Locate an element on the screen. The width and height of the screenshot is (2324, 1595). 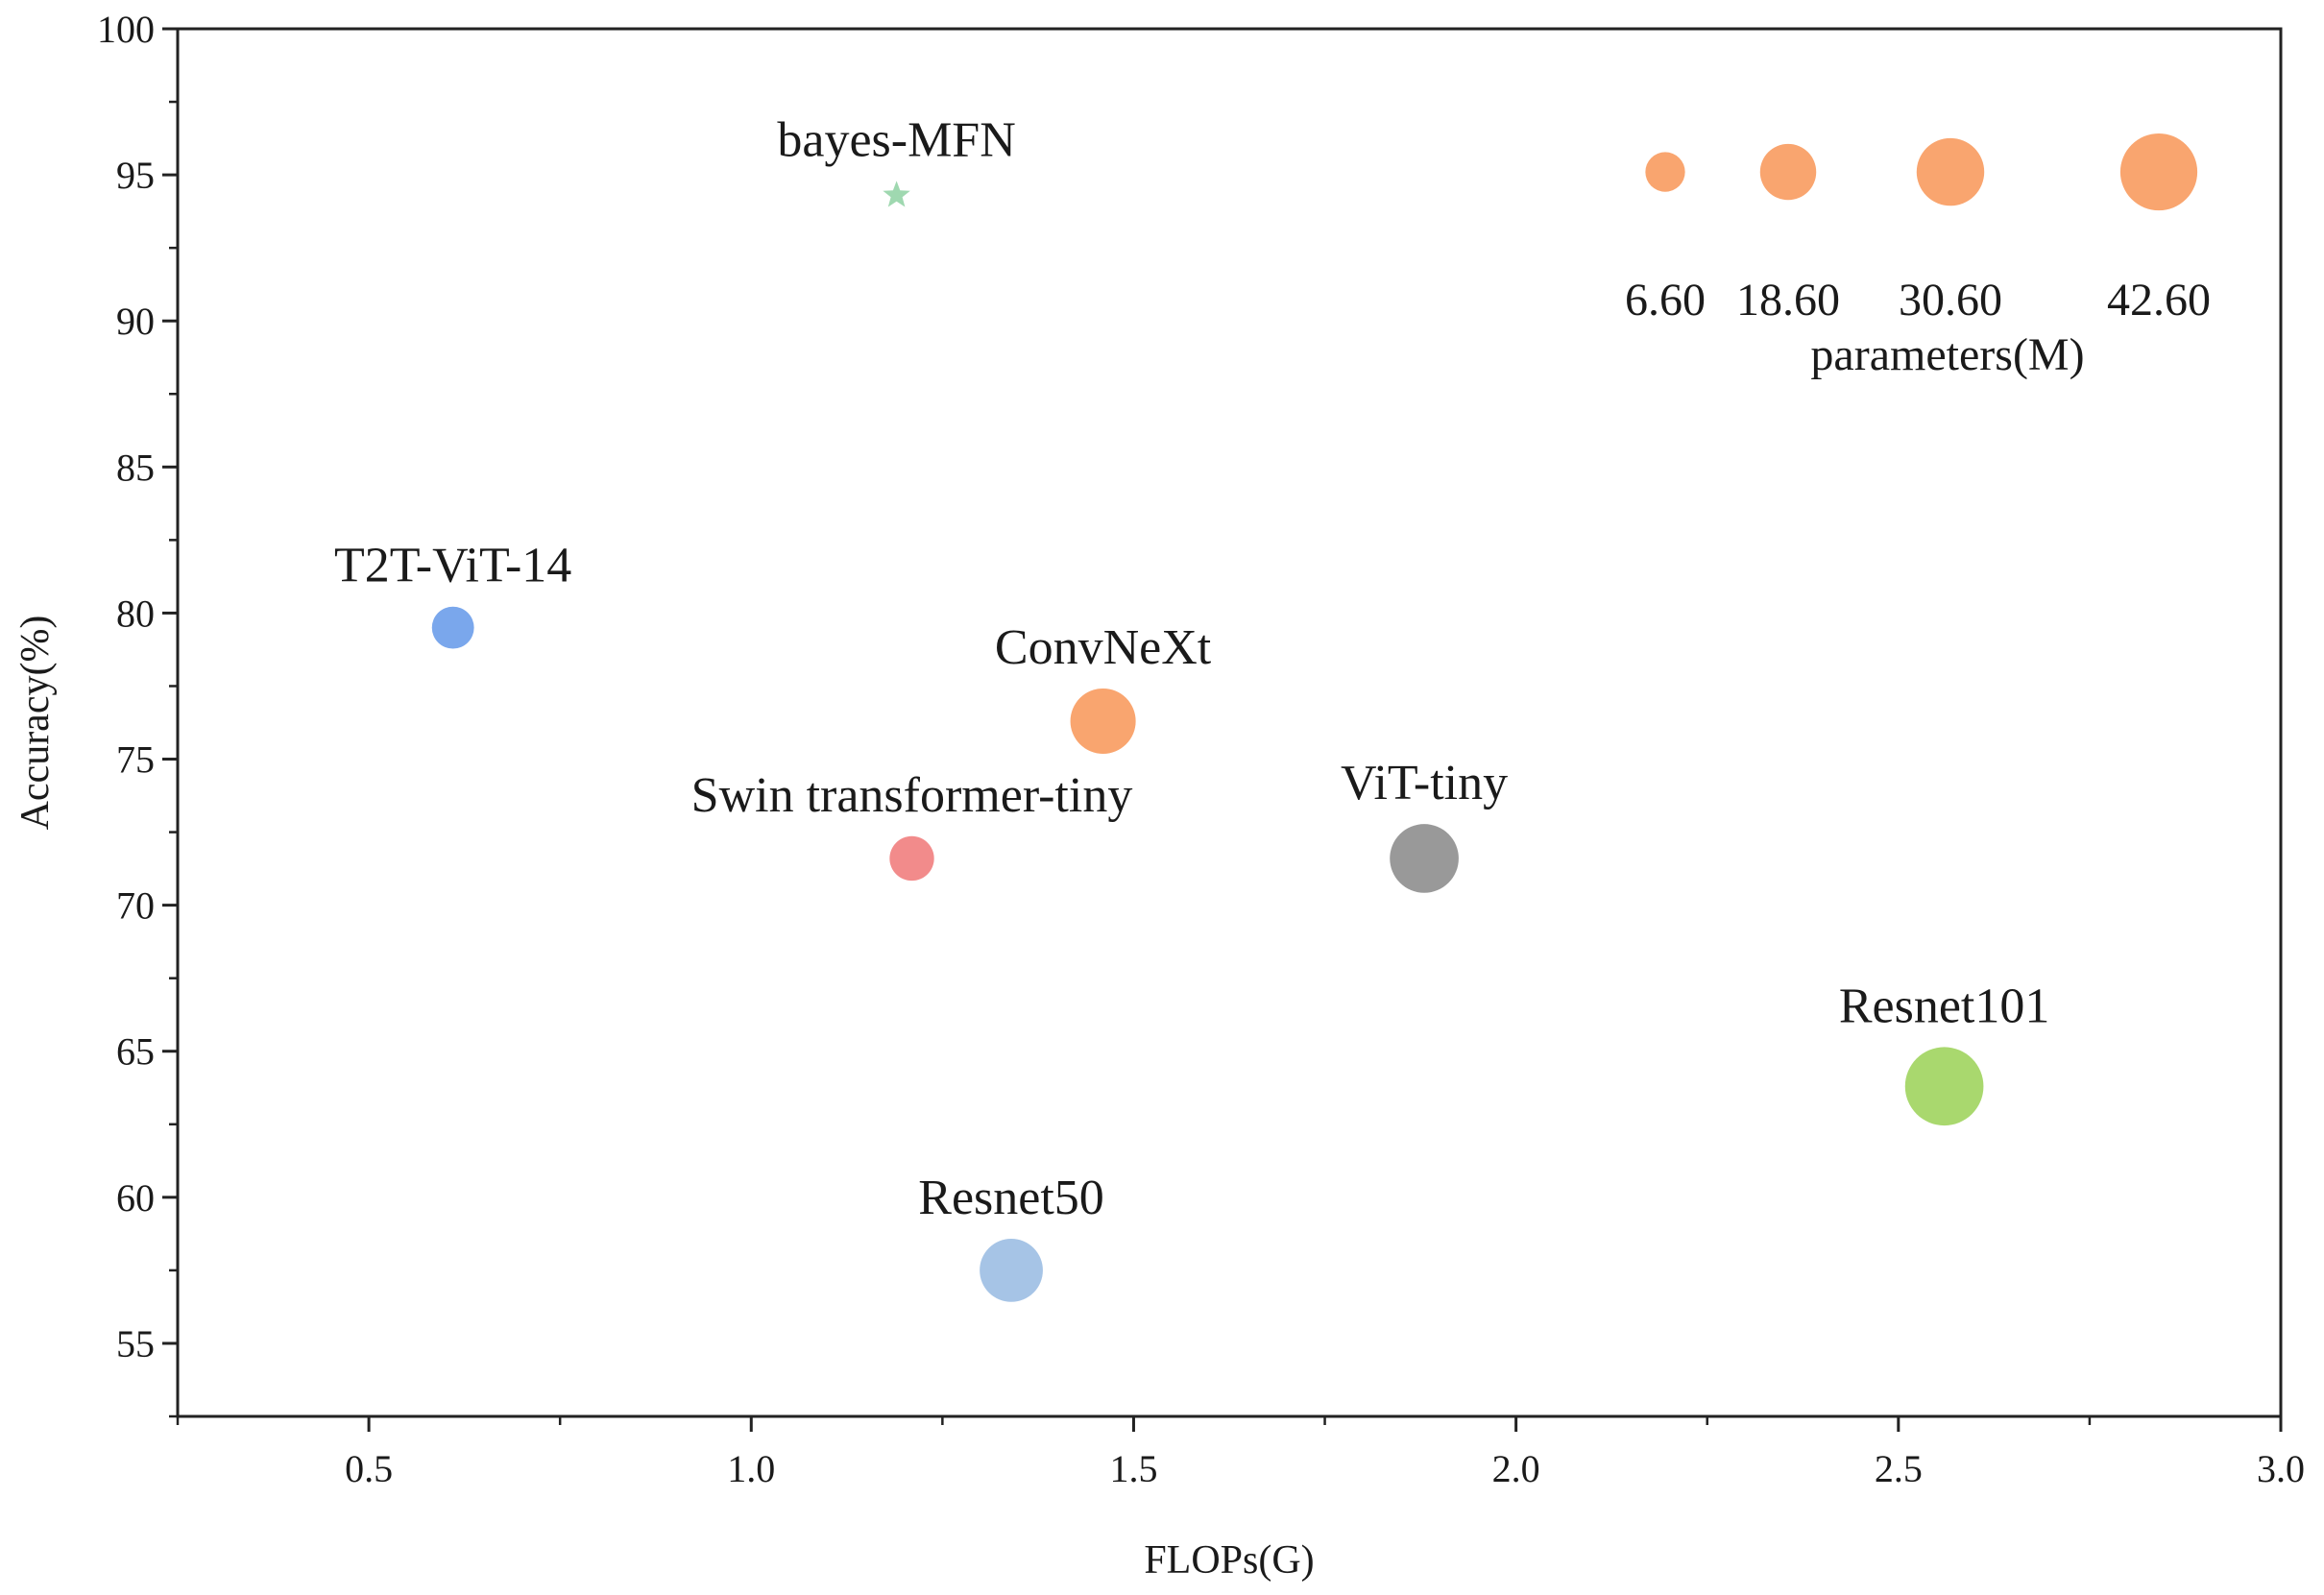
x-tick-label: 0.5 is located at coordinates (369, 1469).